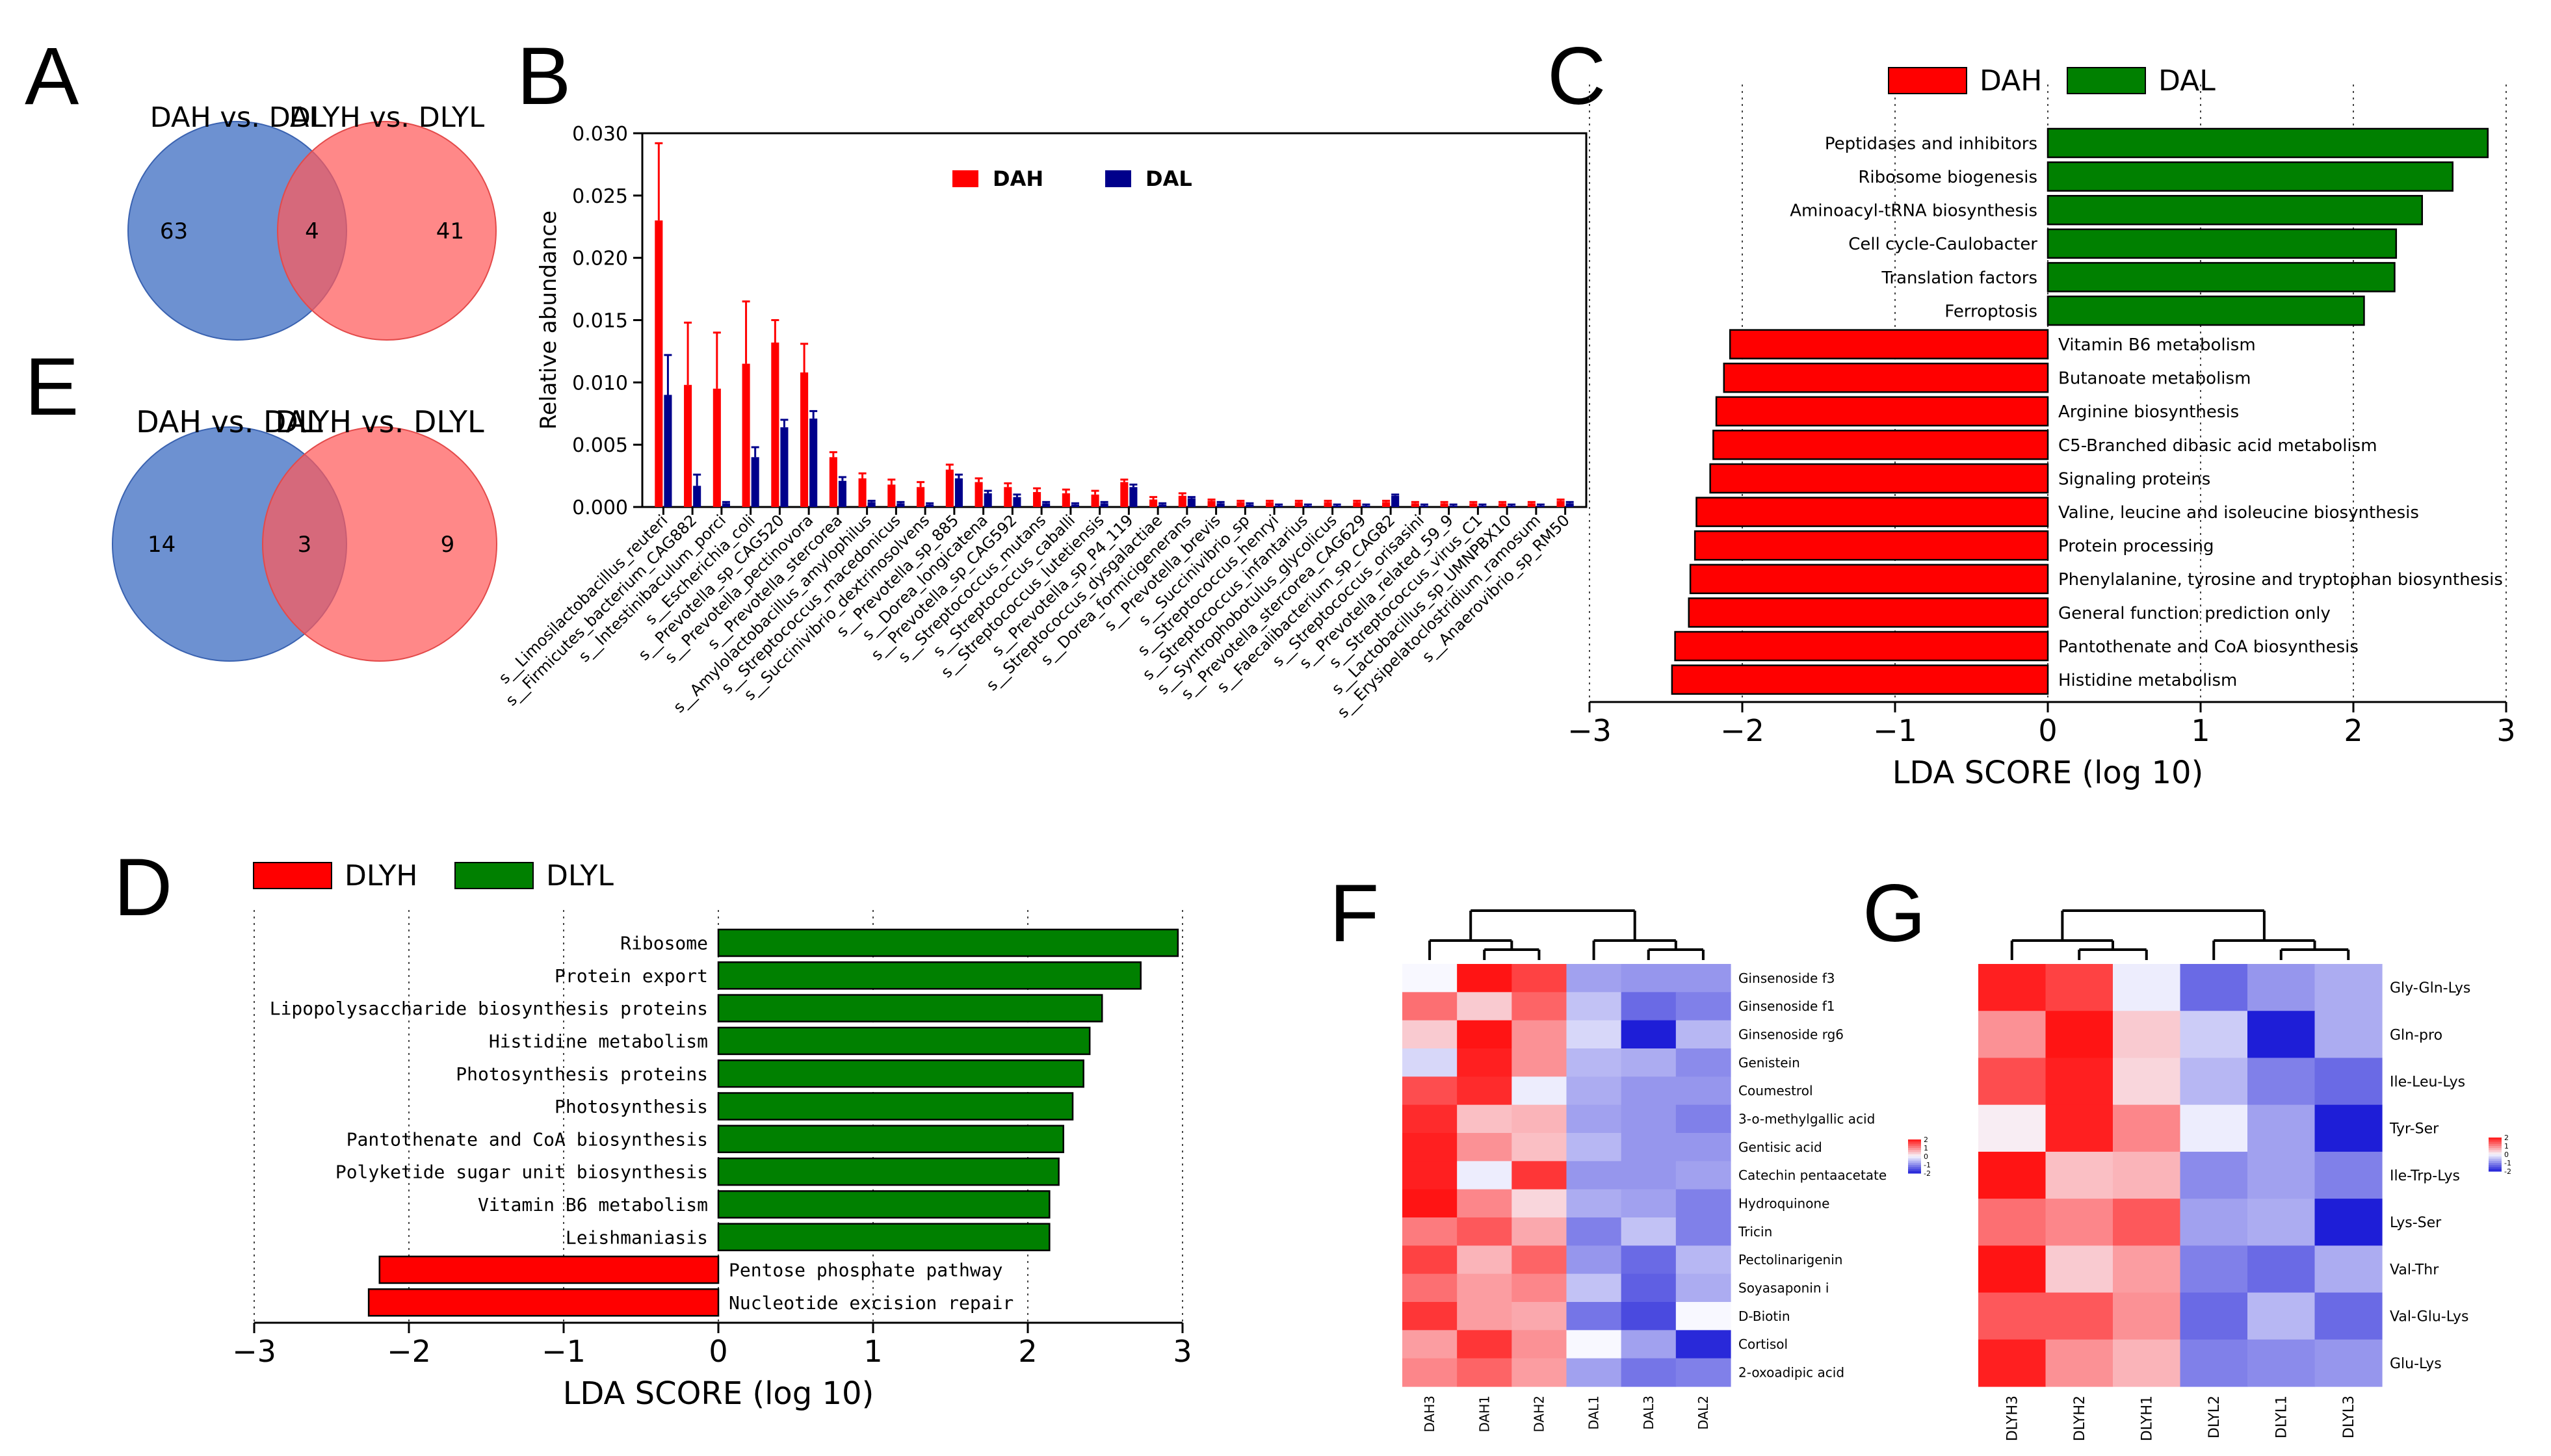 Image resolution: width=2551 pixels, height=1456 pixels. I want to click on row-label: Glu-Lys, so click(2416, 1364).